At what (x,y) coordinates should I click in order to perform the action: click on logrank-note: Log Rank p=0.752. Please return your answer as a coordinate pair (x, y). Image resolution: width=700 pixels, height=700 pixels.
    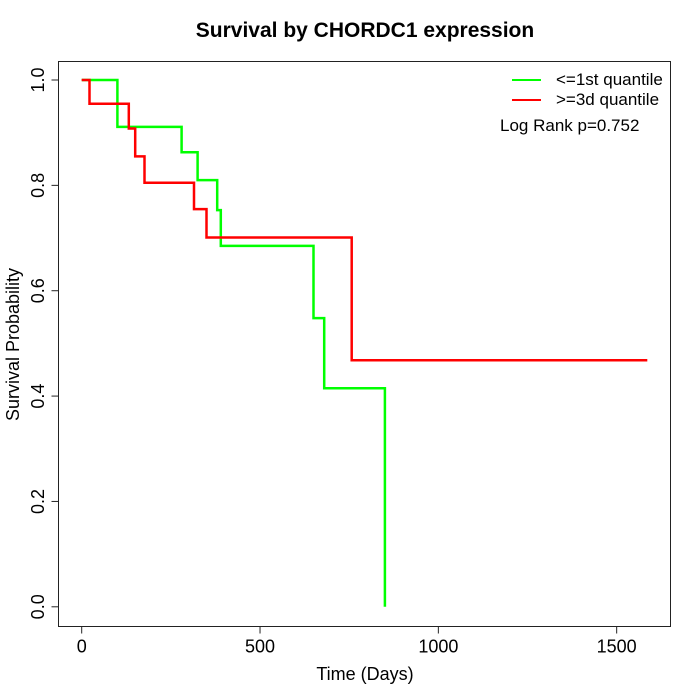
    Looking at the image, I should click on (570, 125).